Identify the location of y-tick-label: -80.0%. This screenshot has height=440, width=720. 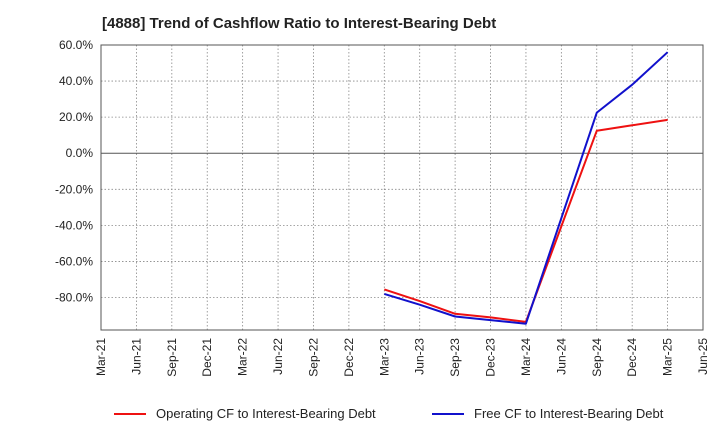
(74, 298).